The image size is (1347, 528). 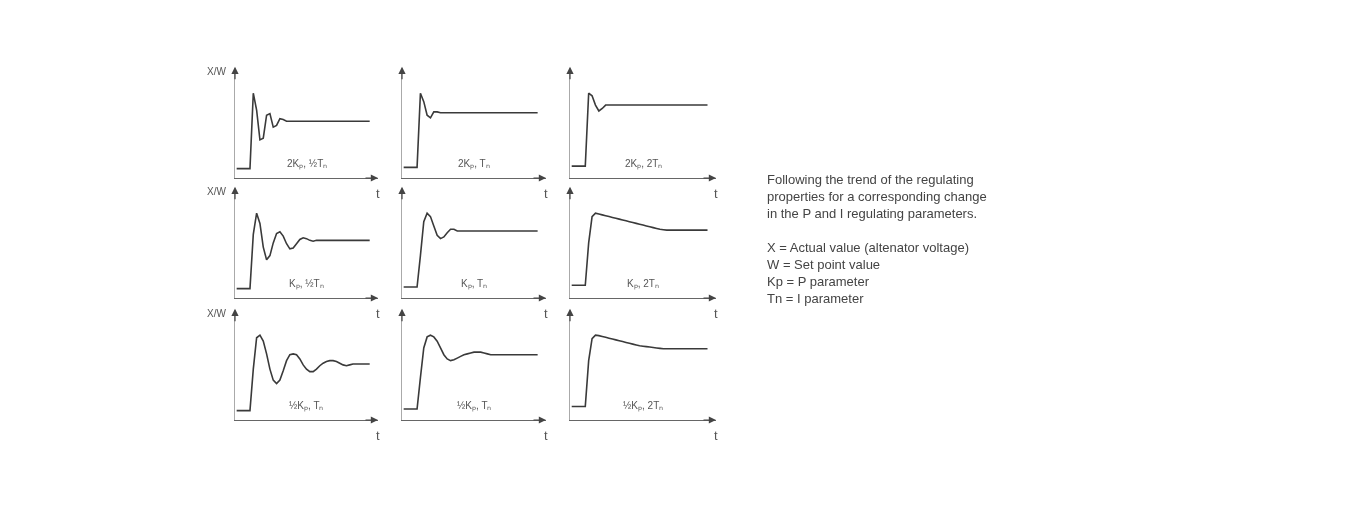 What do you see at coordinates (868, 247) in the screenshot?
I see `text: X = Actual value (altenator voltage)` at bounding box center [868, 247].